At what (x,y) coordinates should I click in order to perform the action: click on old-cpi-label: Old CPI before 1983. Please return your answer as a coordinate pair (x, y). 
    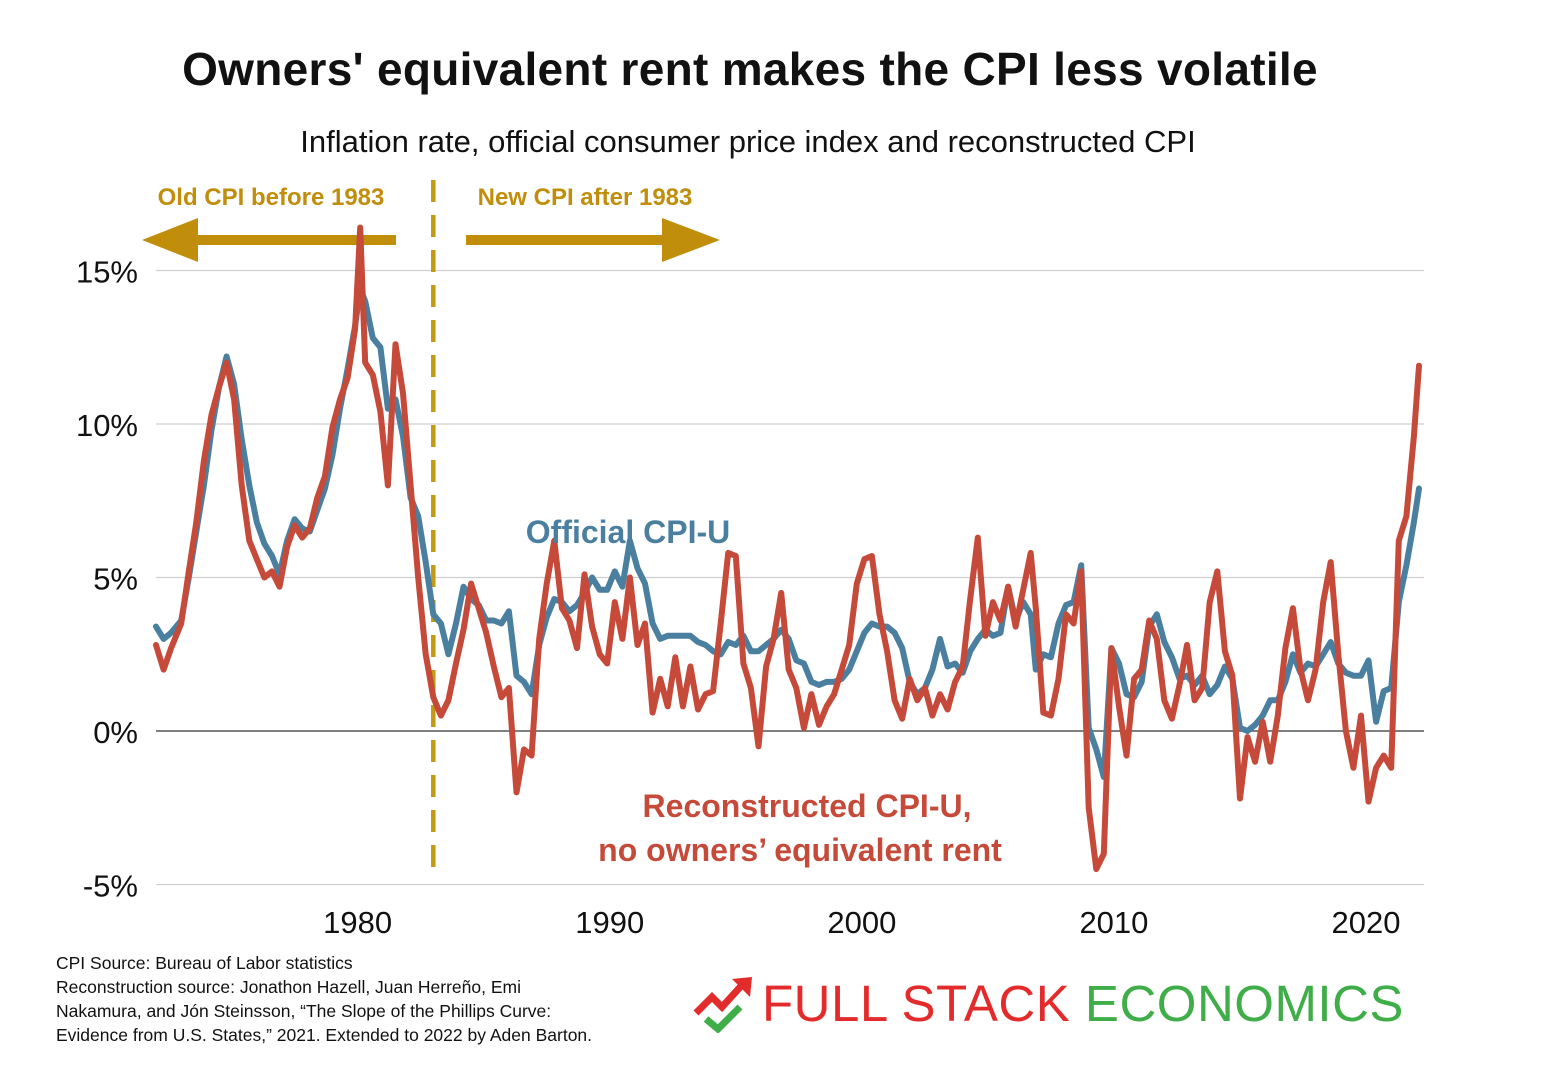
    Looking at the image, I should click on (271, 197).